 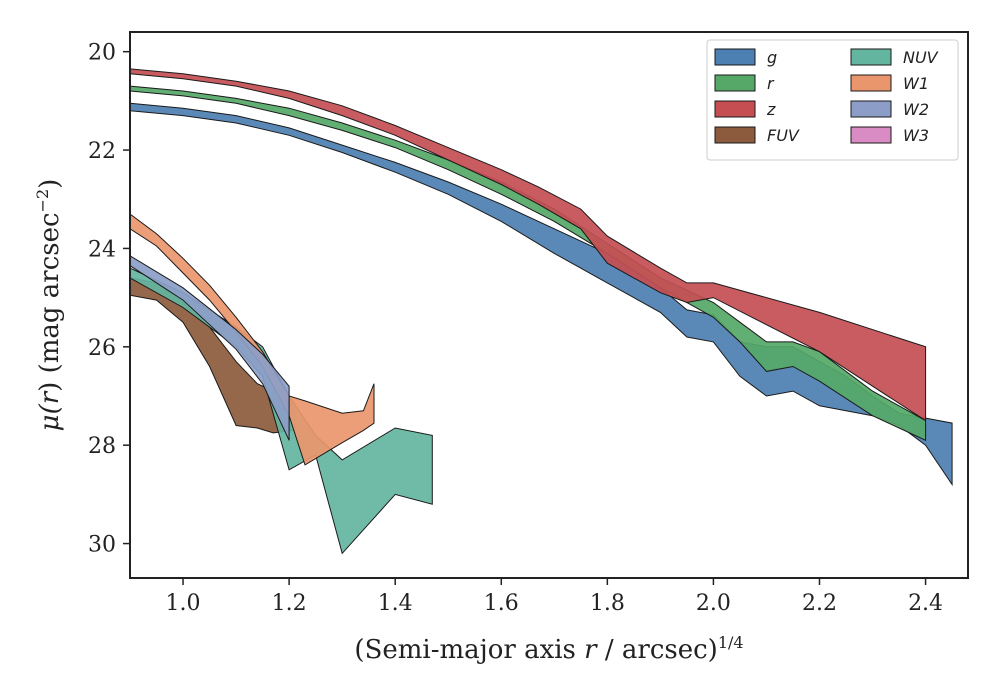 I want to click on x-axis-title-post: / arcsec), so click(x=657, y=650).